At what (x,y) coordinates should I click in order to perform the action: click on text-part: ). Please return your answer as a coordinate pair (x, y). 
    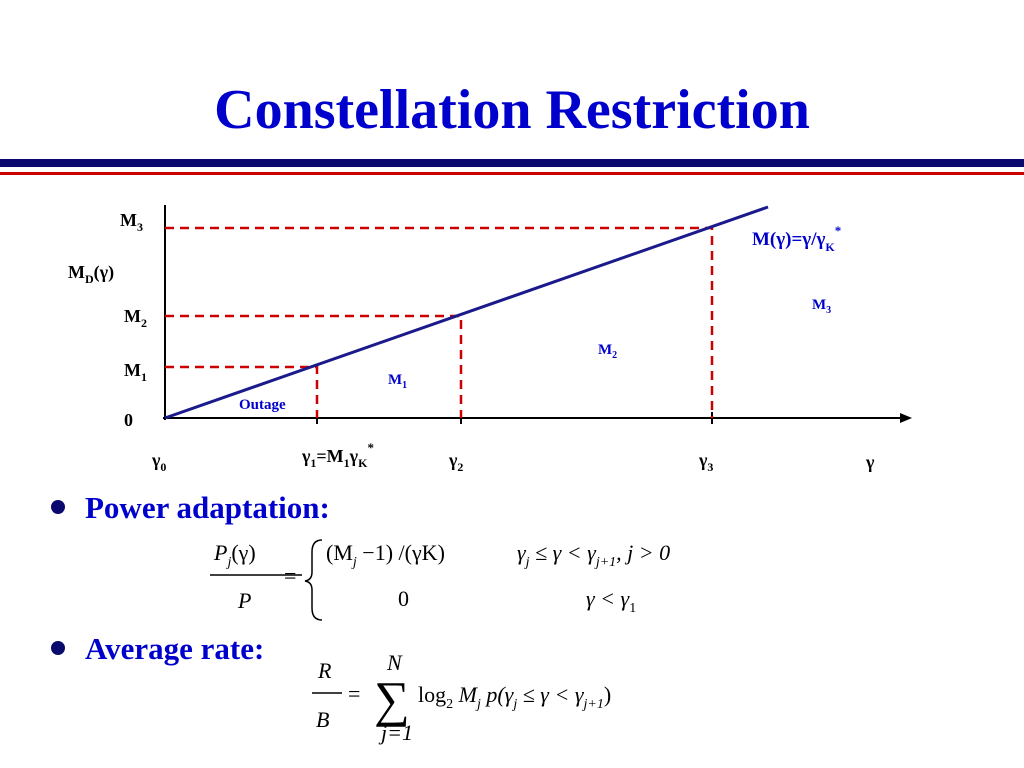
    Looking at the image, I should click on (607, 694).